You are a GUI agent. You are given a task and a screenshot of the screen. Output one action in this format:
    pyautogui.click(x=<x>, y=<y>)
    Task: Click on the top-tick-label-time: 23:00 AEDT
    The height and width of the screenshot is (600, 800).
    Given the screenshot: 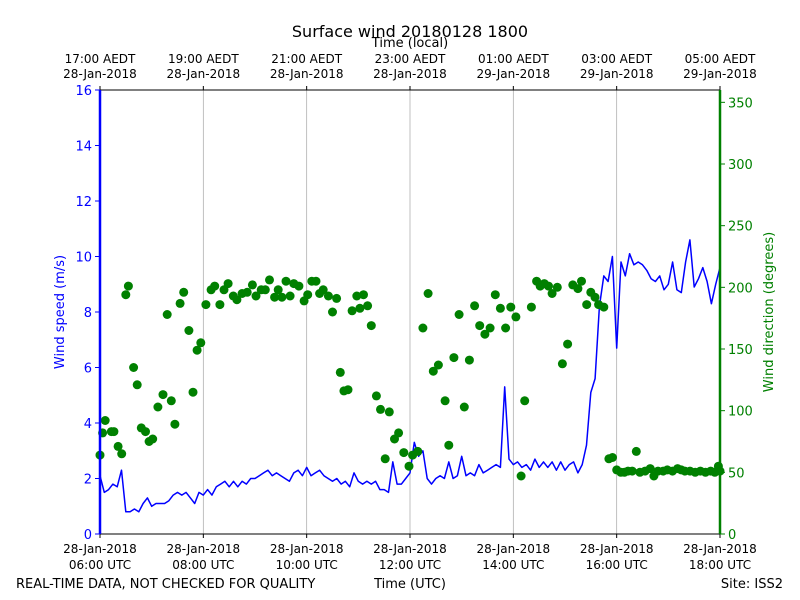 What is the action you would take?
    pyautogui.click(x=410, y=59)
    